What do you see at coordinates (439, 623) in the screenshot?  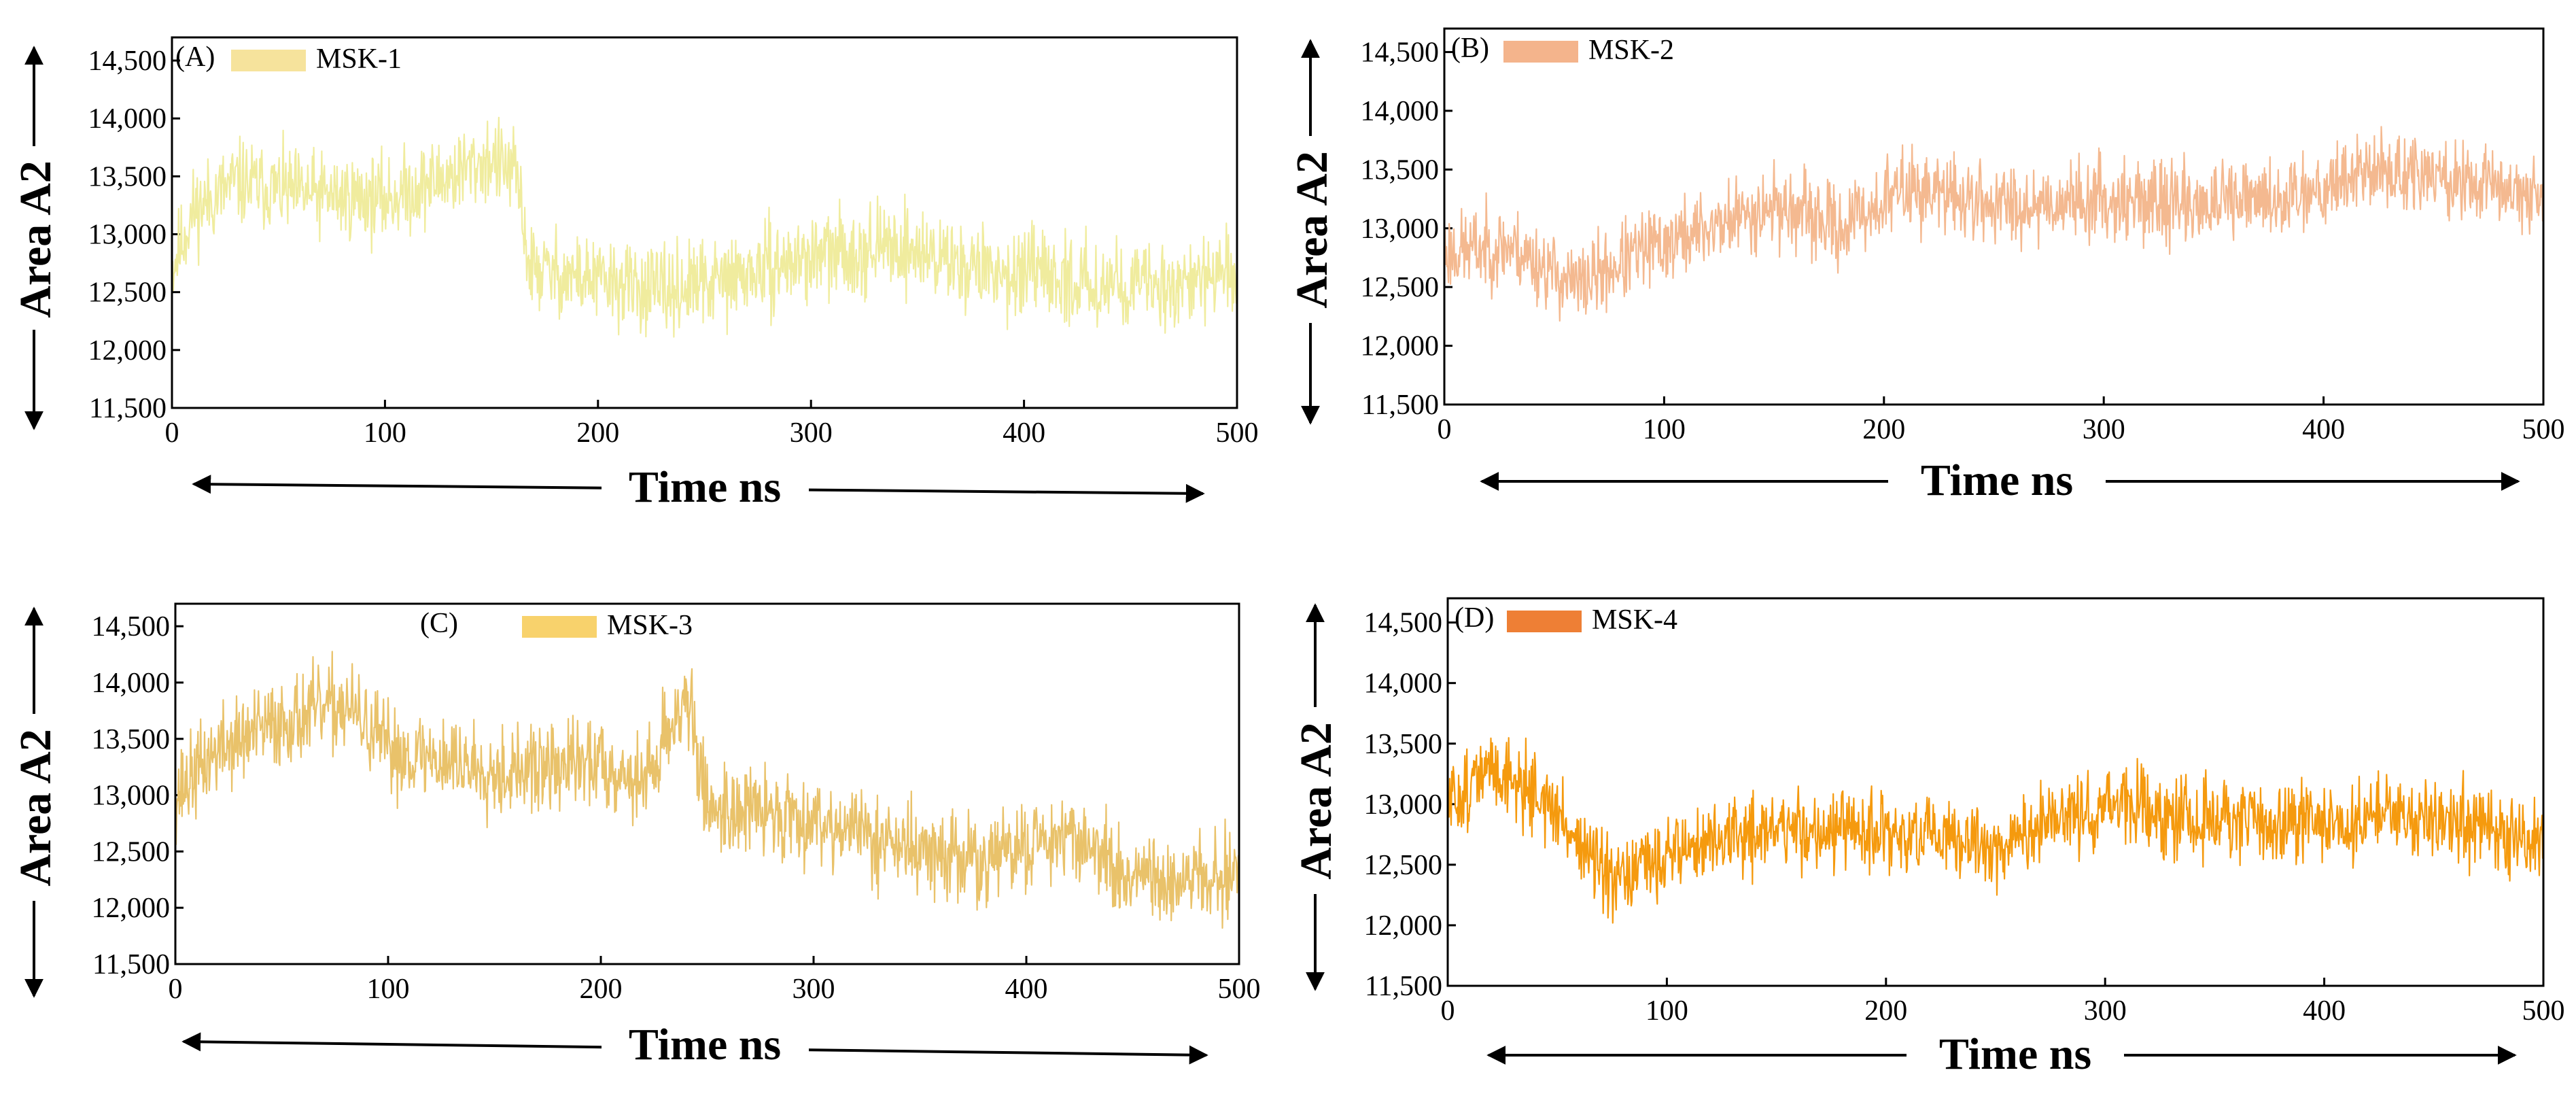 I see `panel-tag: (C)` at bounding box center [439, 623].